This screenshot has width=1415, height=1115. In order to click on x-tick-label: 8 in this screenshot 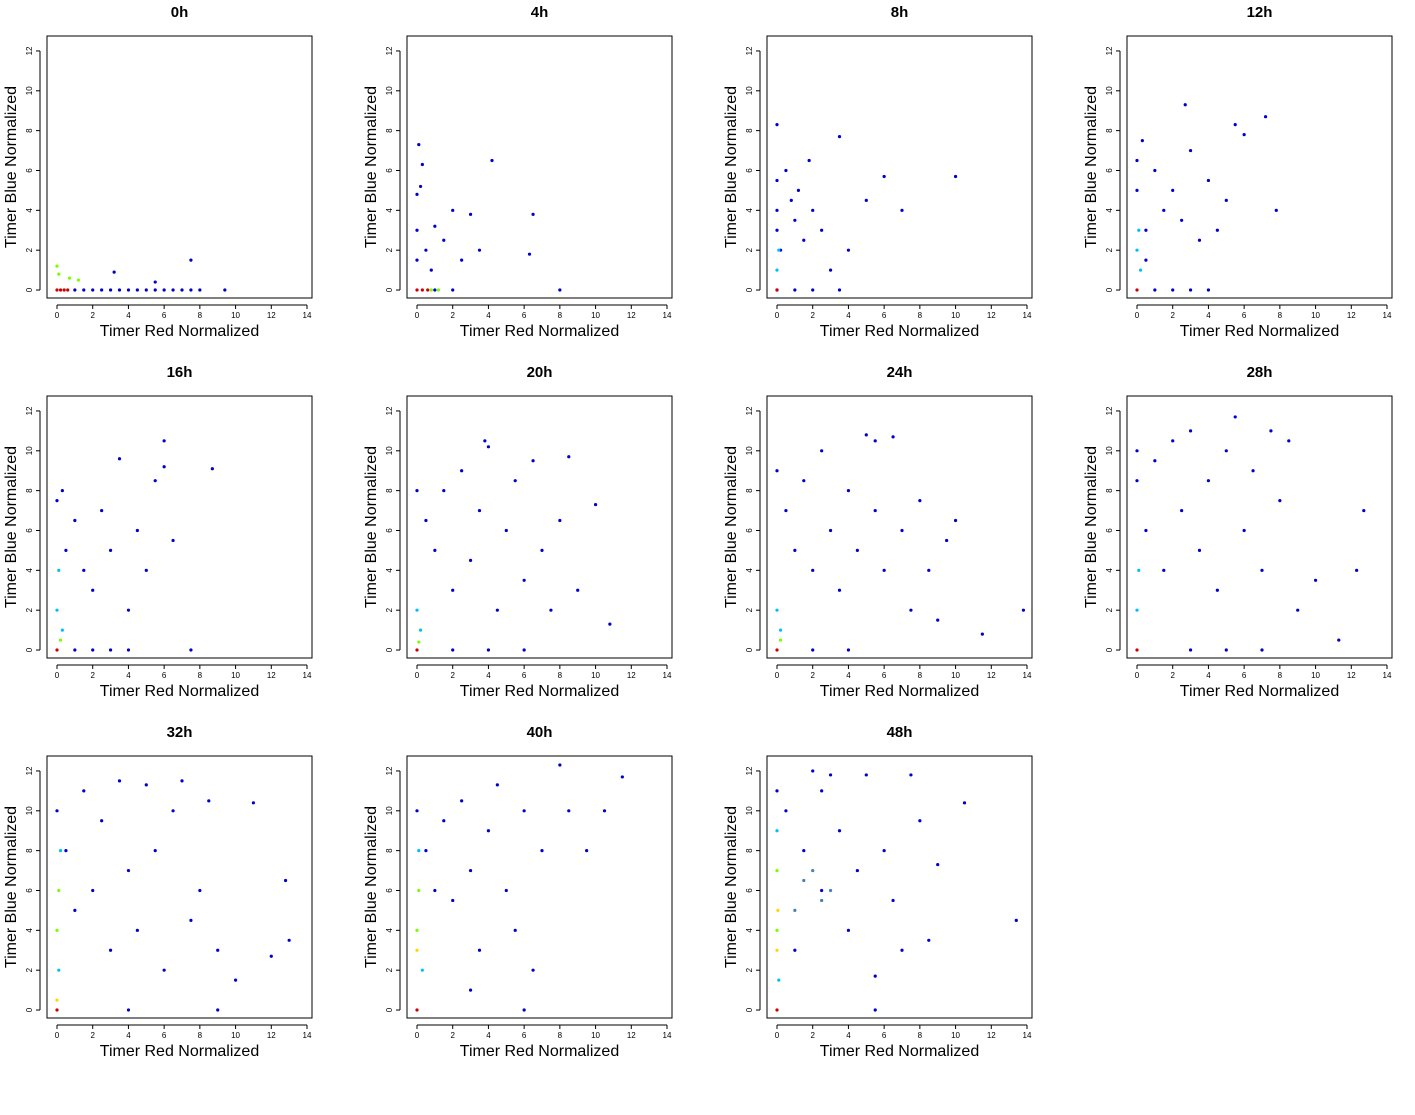, I will do `click(920, 1035)`.